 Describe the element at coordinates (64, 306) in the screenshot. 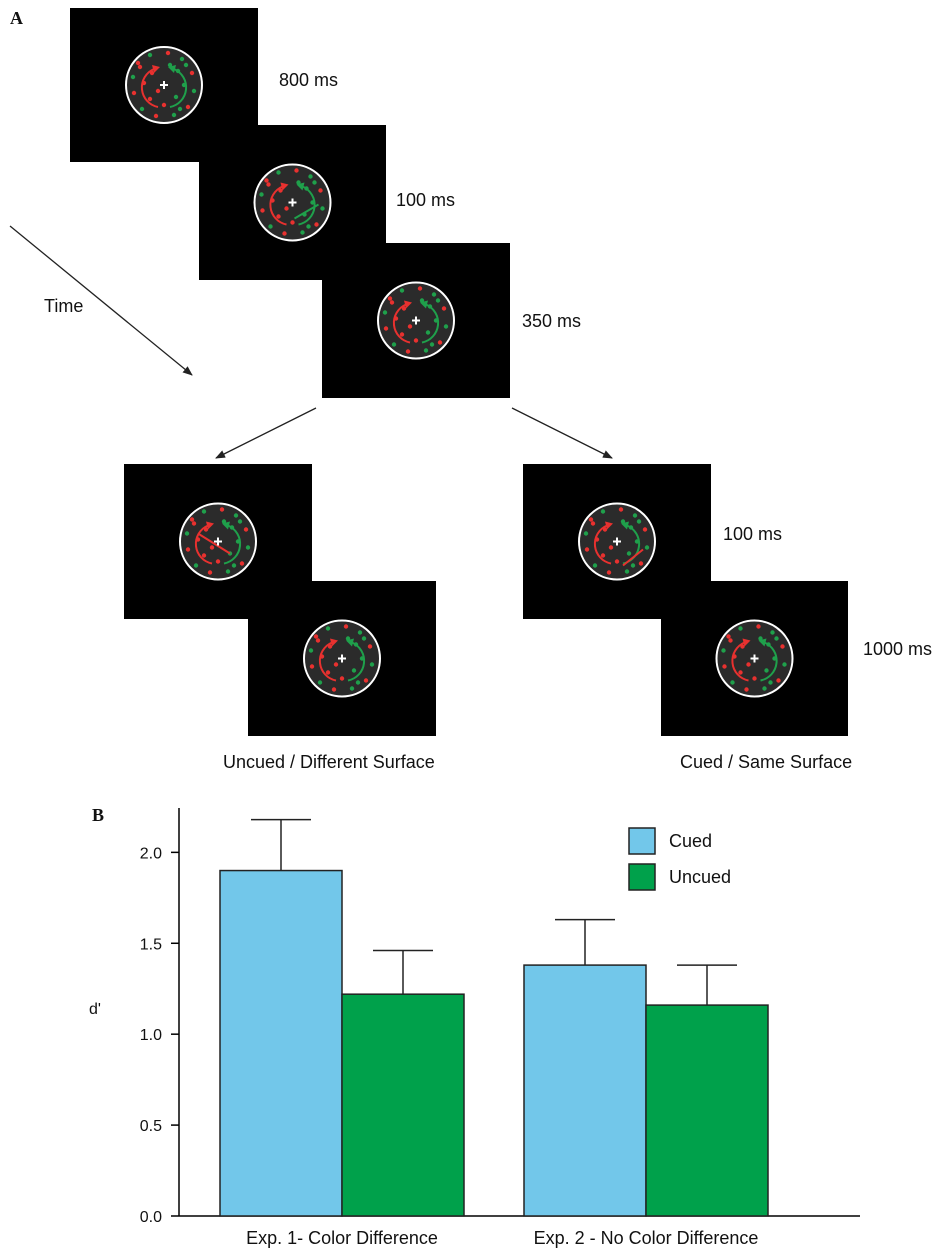

I see `time-label: Time` at that location.